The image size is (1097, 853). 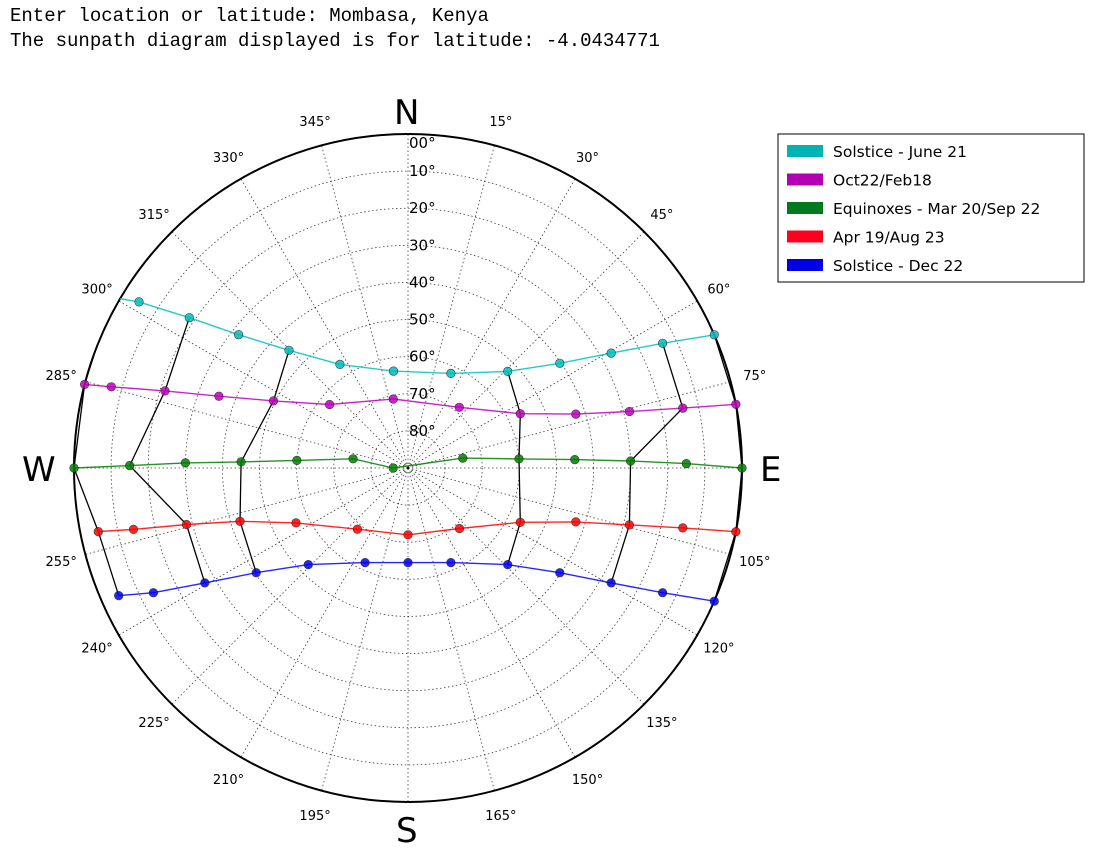 What do you see at coordinates (153, 723) in the screenshot?
I see `azimuth-label-225: 225°` at bounding box center [153, 723].